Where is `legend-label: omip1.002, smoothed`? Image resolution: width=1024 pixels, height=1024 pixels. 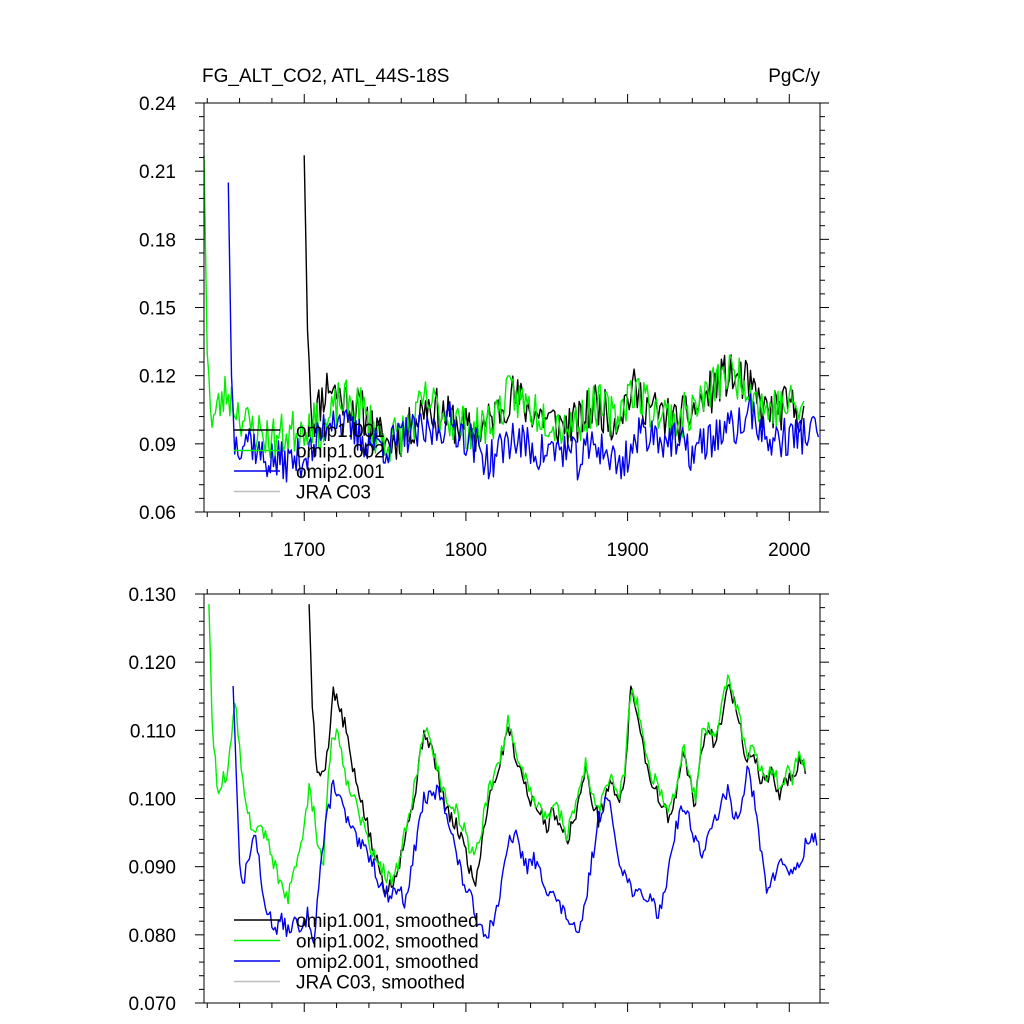 legend-label: omip1.002, smoothed is located at coordinates (387, 942).